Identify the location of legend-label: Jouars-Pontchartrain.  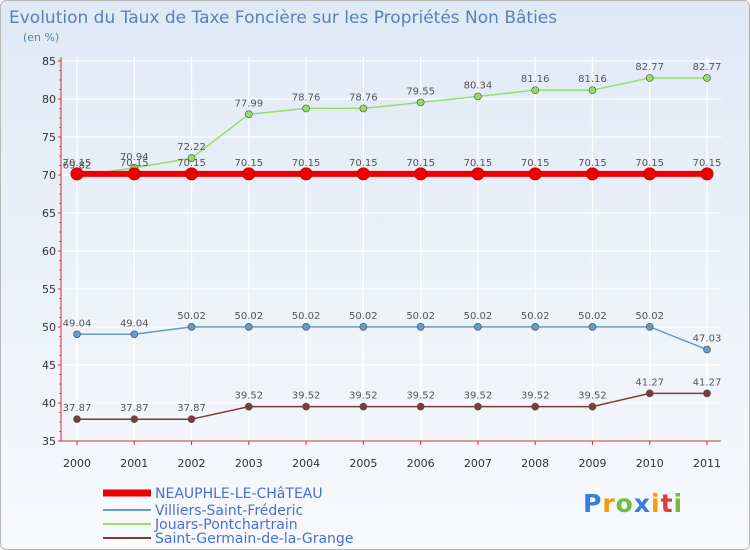
(226, 525).